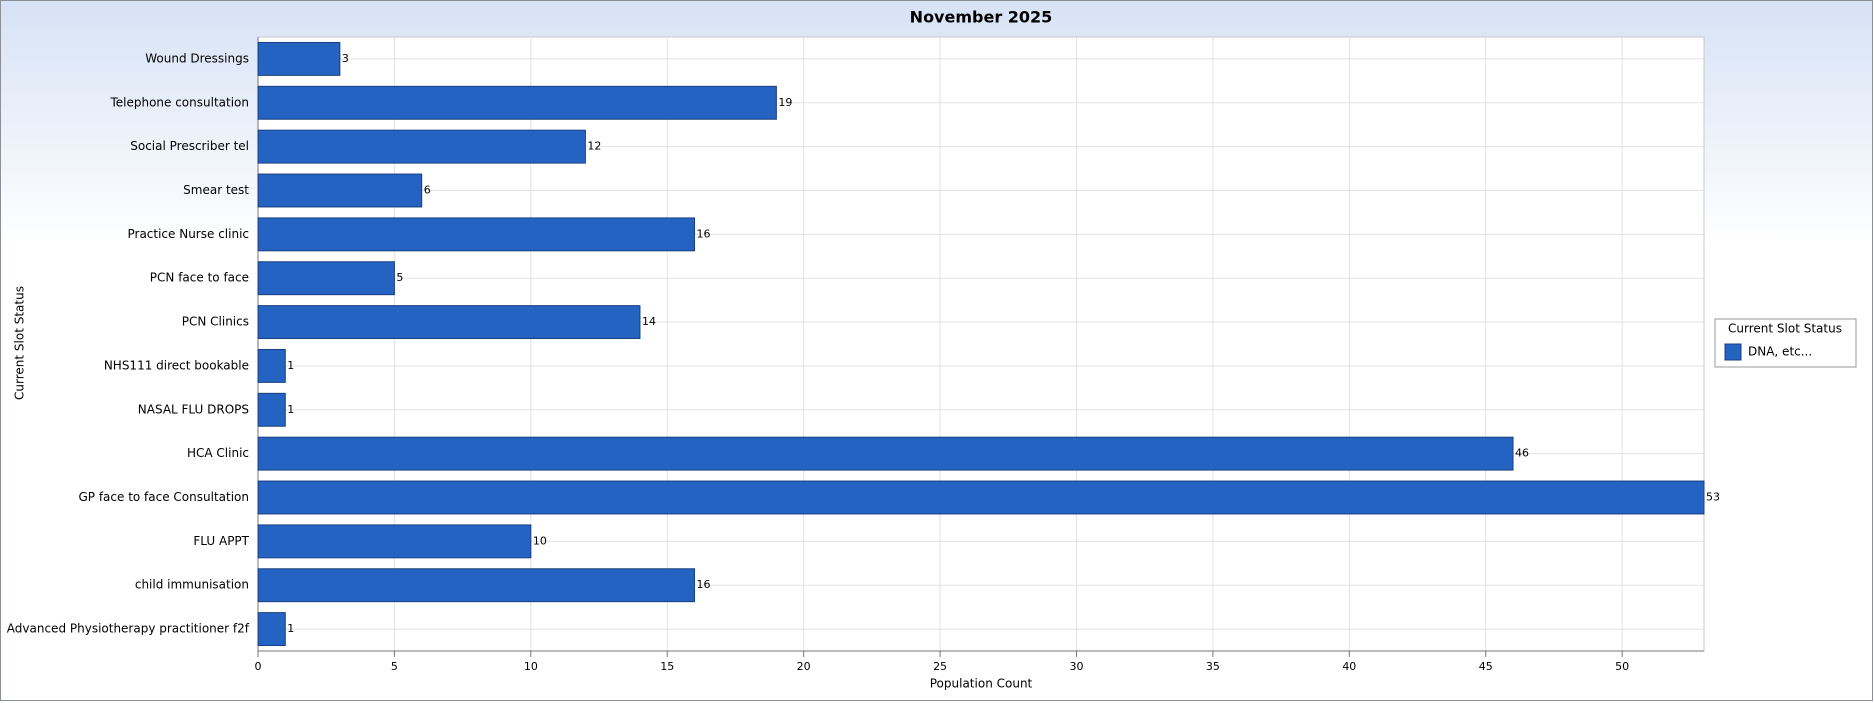 This screenshot has height=703, width=1874. I want to click on data-label: 14, so click(649, 321).